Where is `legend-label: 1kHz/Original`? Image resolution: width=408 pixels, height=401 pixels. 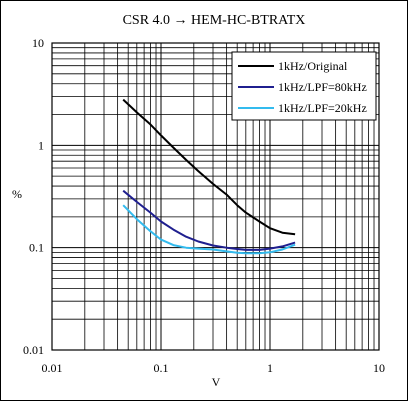
legend-label: 1kHz/Original is located at coordinates (313, 66).